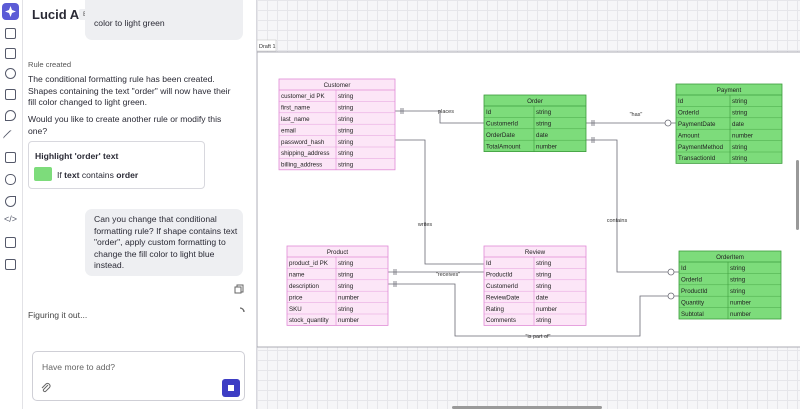 This screenshot has width=800, height=414. What do you see at coordinates (10, 53) in the screenshot?
I see `shapes-icon` at bounding box center [10, 53].